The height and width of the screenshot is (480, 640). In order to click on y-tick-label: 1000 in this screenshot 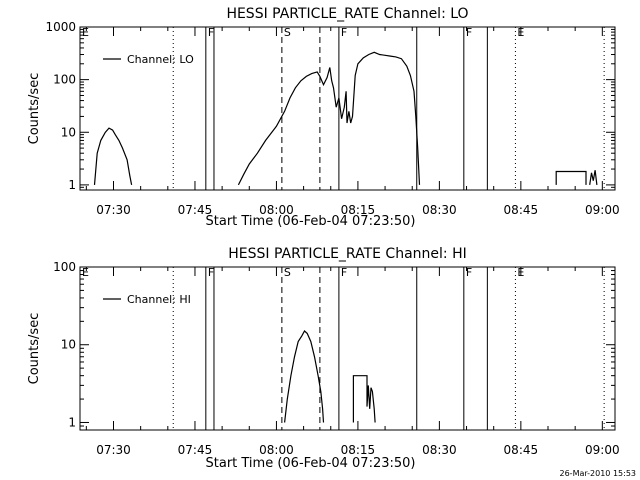, I will do `click(60, 27)`.